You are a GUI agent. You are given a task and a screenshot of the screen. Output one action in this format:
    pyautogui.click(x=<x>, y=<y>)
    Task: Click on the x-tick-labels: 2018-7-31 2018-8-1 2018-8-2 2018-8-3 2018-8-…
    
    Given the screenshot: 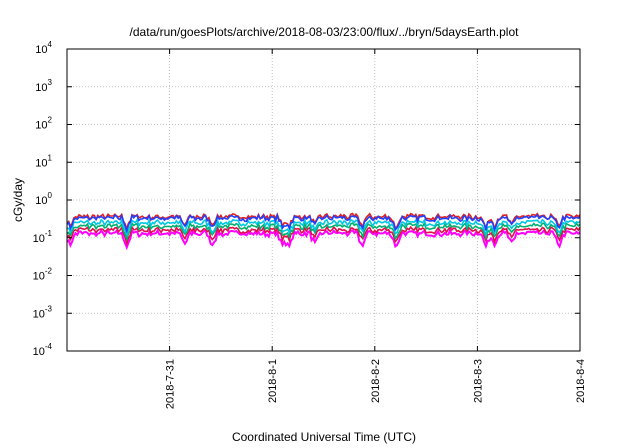 What is the action you would take?
    pyautogui.click(x=376, y=384)
    